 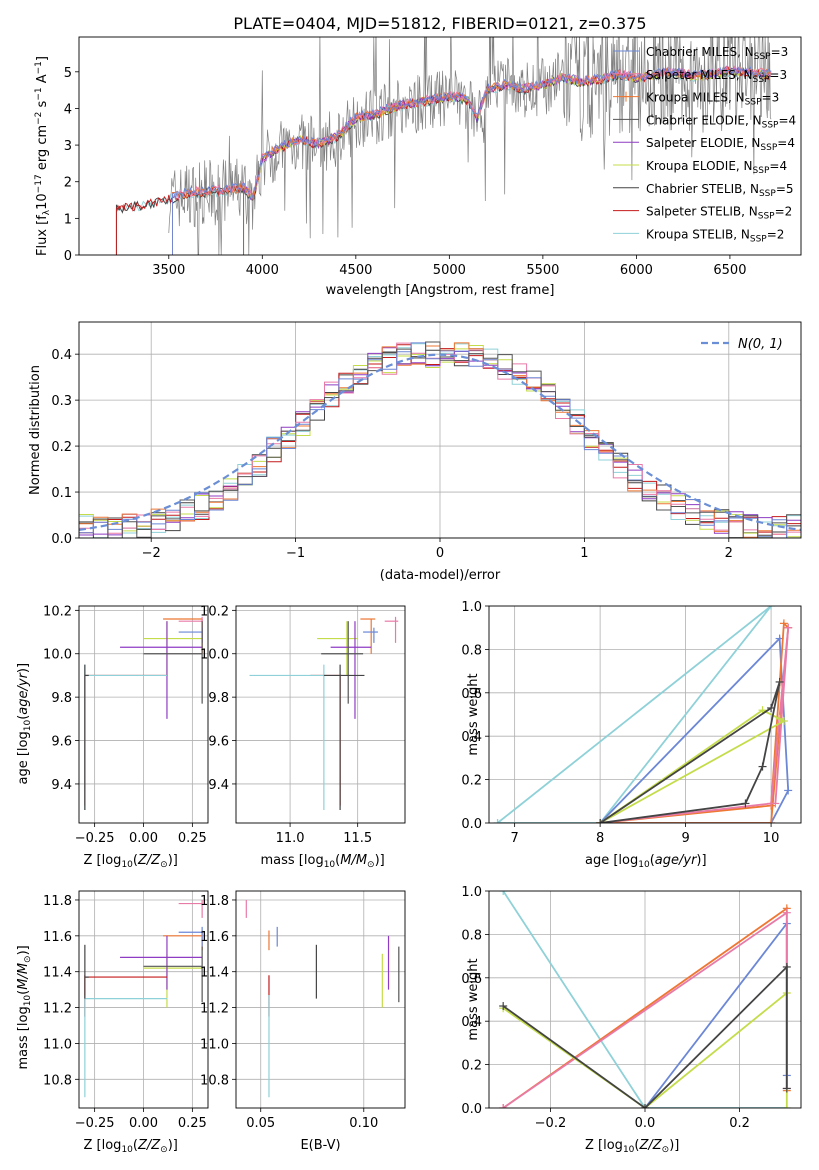 I want to click on x-tick-label: 11.0, so click(x=290, y=838).